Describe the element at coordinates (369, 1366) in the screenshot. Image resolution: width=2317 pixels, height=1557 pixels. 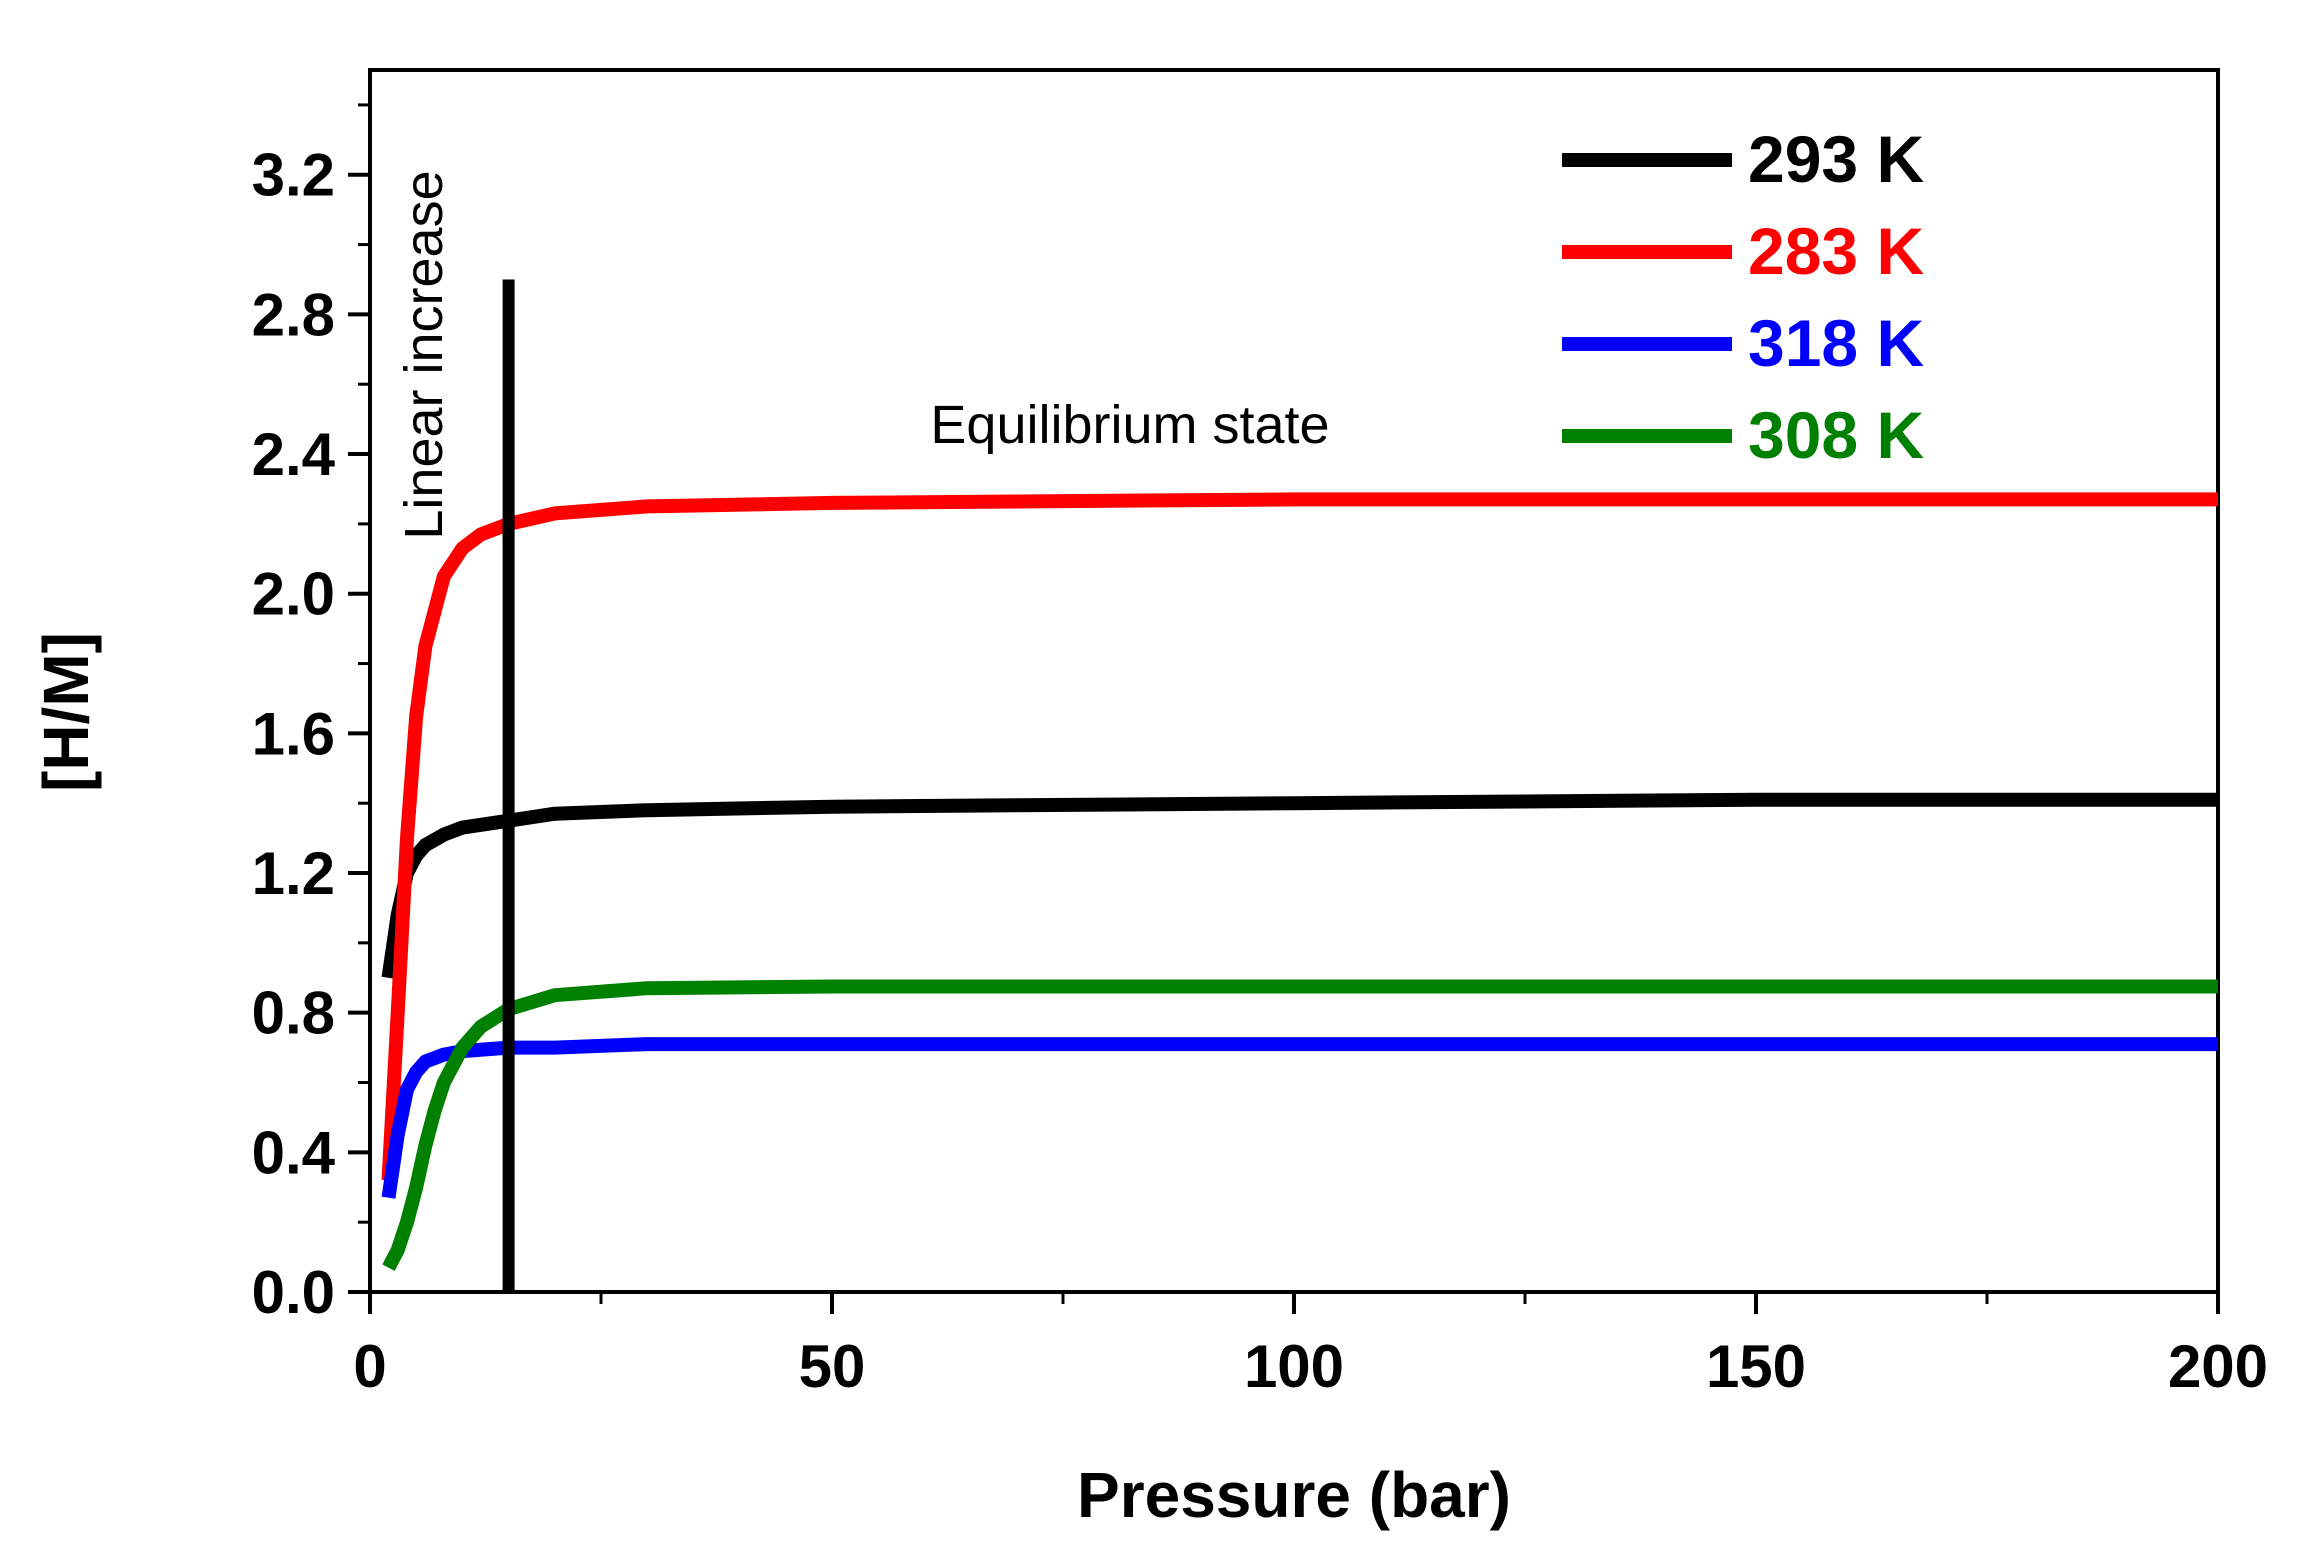
I see `x-tick-label: 0` at that location.